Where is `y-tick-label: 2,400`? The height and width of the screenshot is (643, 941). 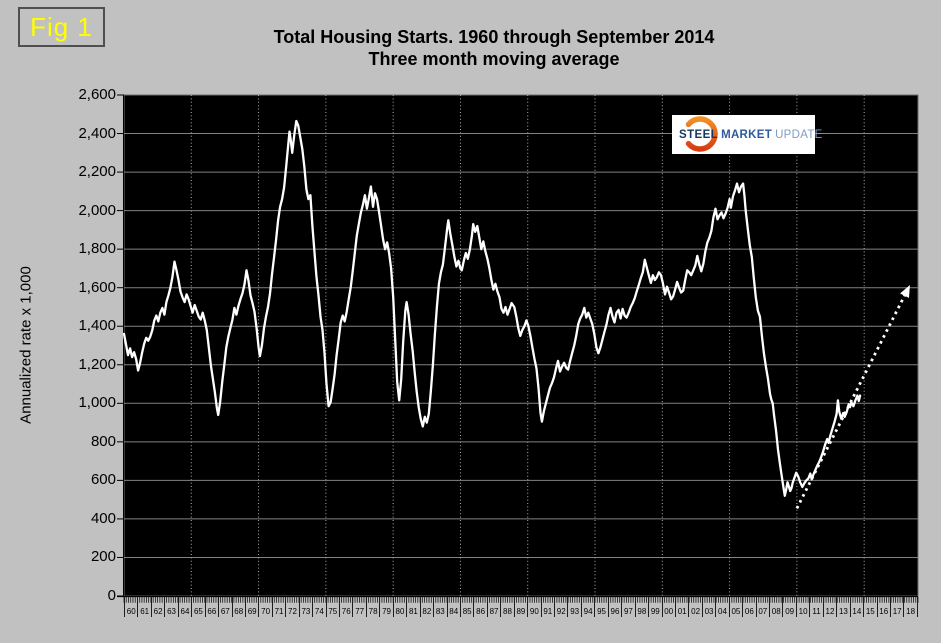 y-tick-label: 2,400 is located at coordinates (97, 133).